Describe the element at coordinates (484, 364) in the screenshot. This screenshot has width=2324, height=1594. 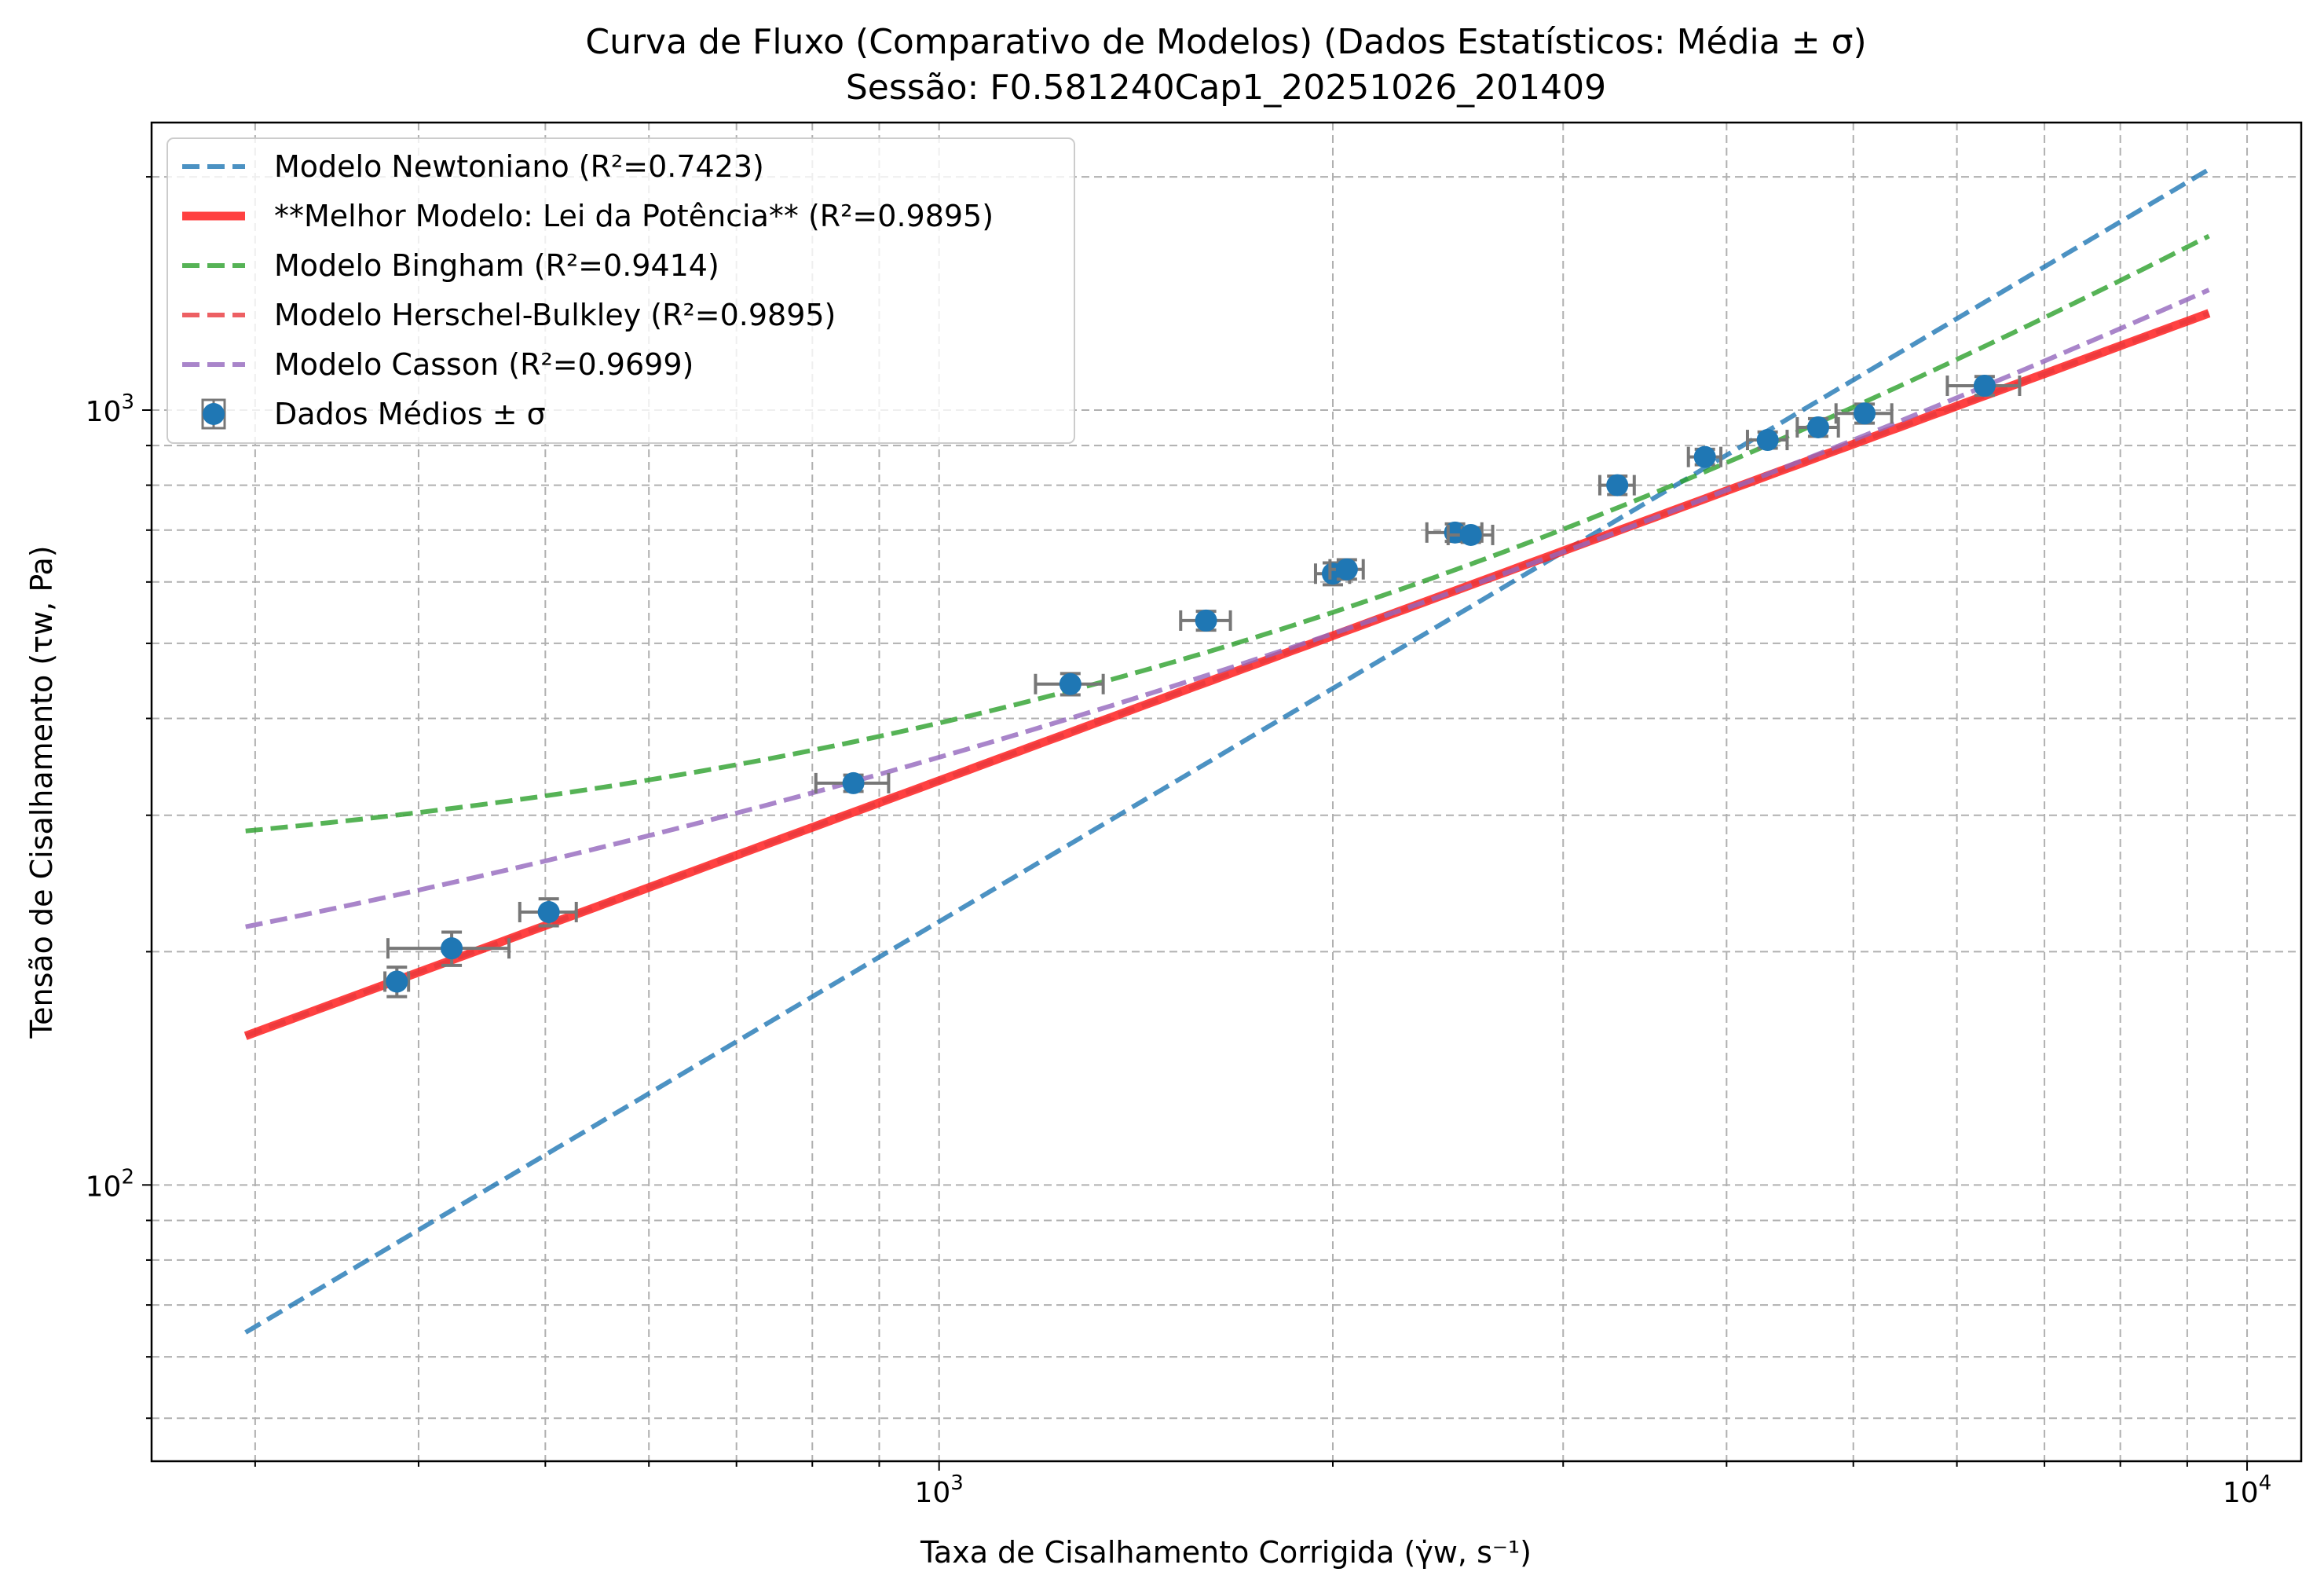
I see `legend-label: Modelo Casson (R²=0.9699)` at that location.